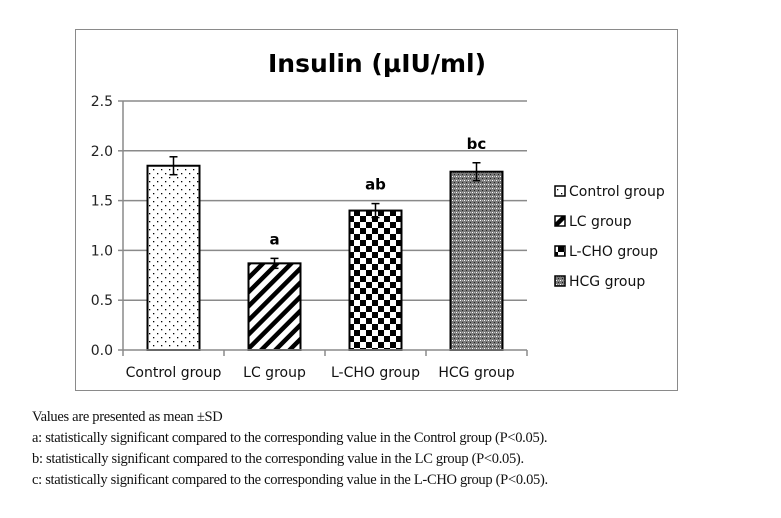  I want to click on bar-hcg-group, so click(476, 260).